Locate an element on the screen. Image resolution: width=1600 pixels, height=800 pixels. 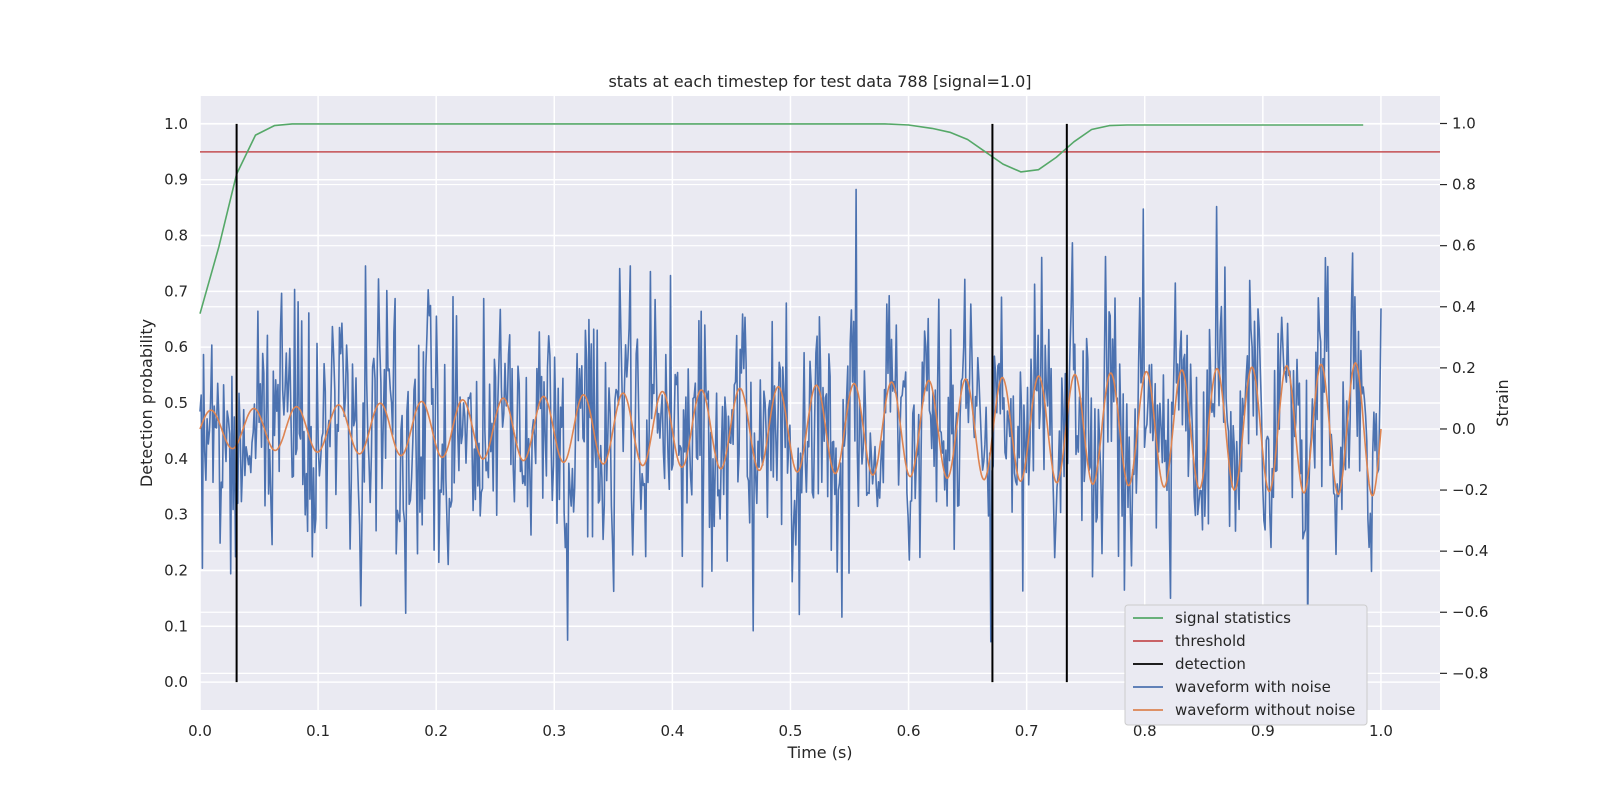
y-right-tick-label: 0.2 is located at coordinates (1464, 368).